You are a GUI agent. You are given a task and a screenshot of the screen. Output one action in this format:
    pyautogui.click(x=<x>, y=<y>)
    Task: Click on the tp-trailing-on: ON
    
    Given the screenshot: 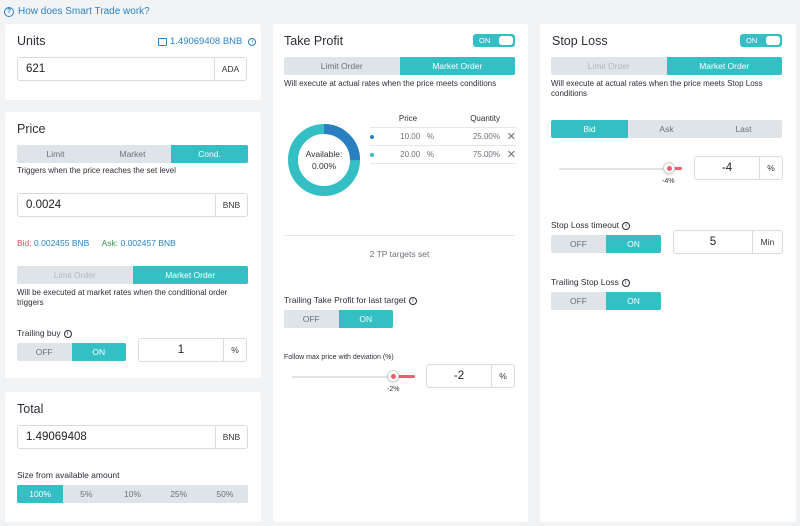 What is the action you would take?
    pyautogui.click(x=365, y=319)
    